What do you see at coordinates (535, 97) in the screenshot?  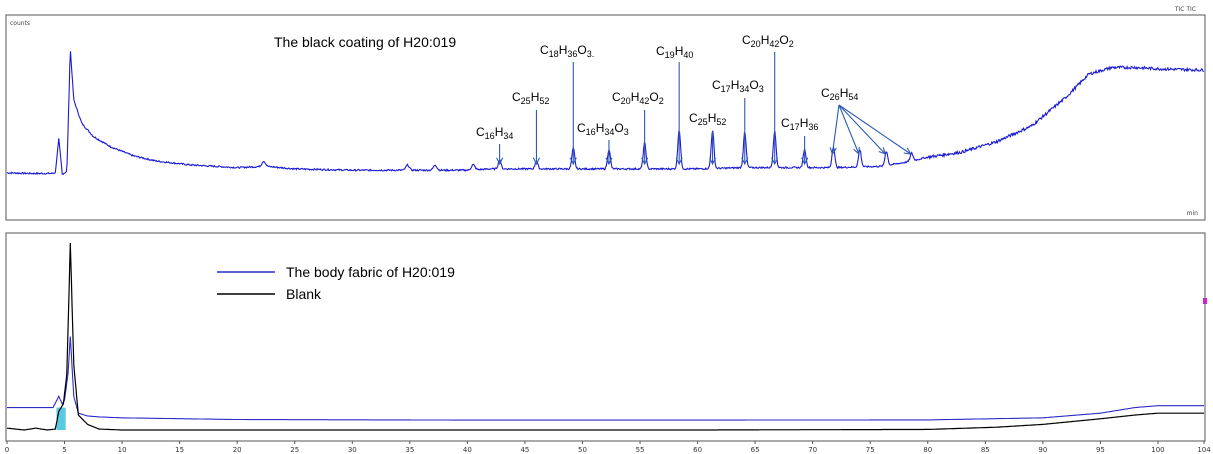 I see `peak-label-2-part-3: H` at bounding box center [535, 97].